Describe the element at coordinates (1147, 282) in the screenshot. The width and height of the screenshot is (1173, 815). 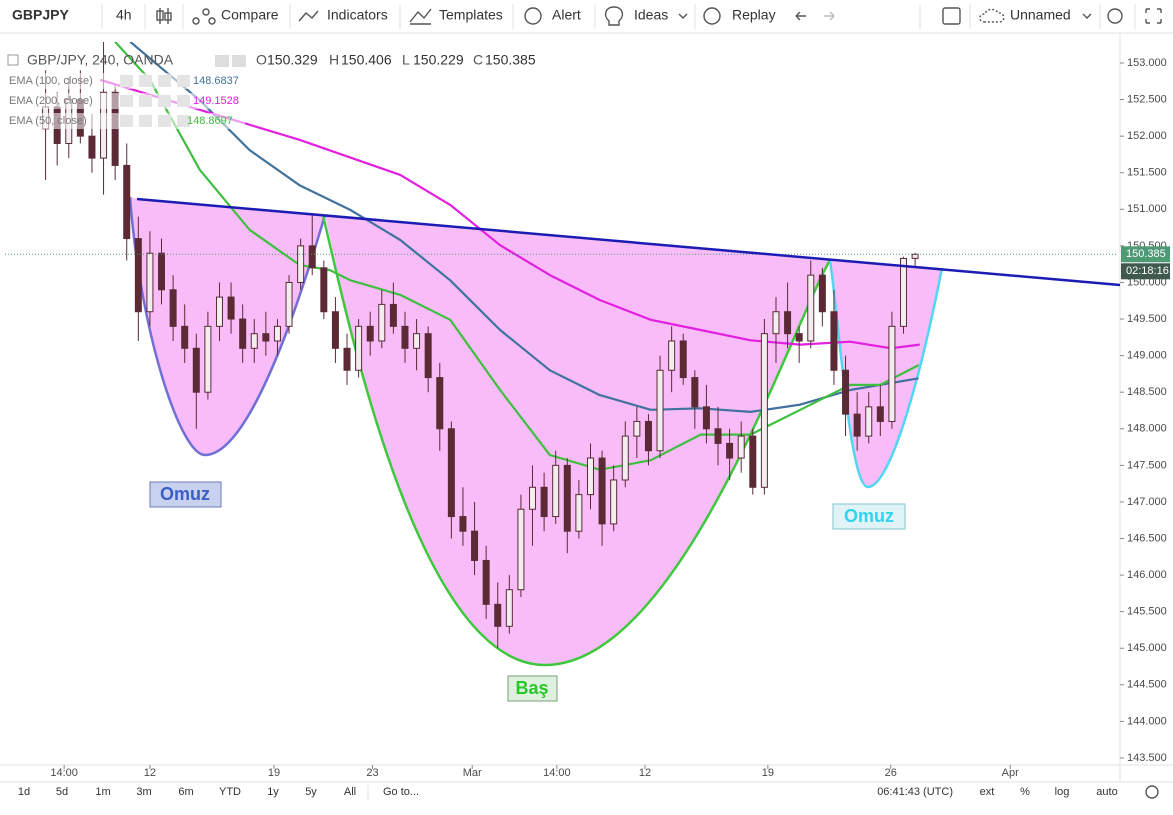
I see `y-tick-label: 150.000` at that location.